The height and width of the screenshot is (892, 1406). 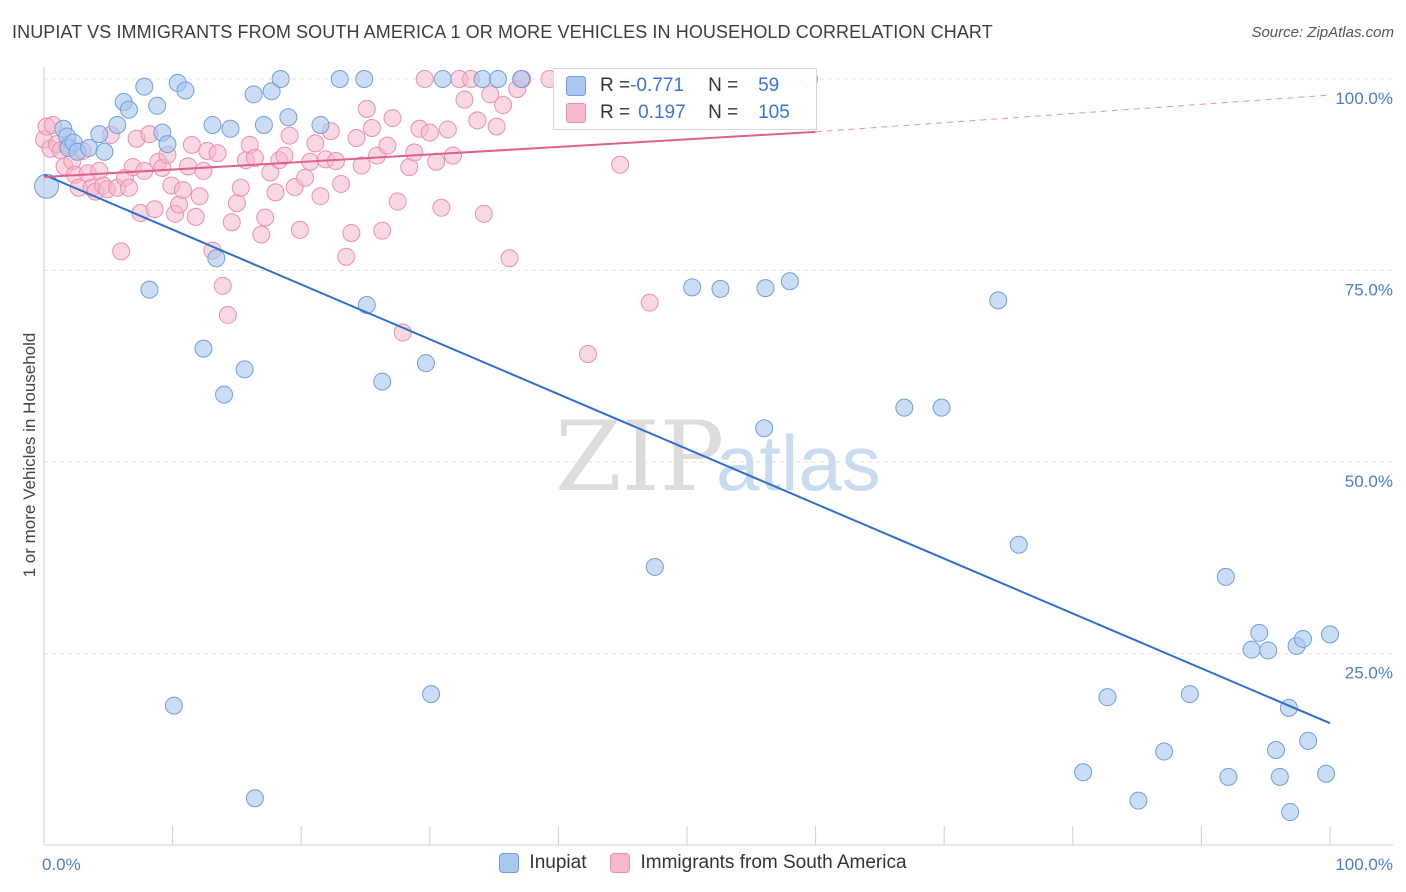 I want to click on watermark: ZIP atlas, so click(x=718, y=457).